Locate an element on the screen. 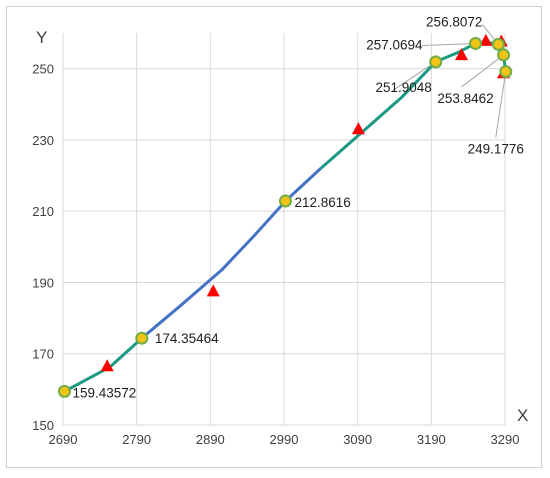 The image size is (550, 478). y-tick-label: 250 is located at coordinates (43, 69).